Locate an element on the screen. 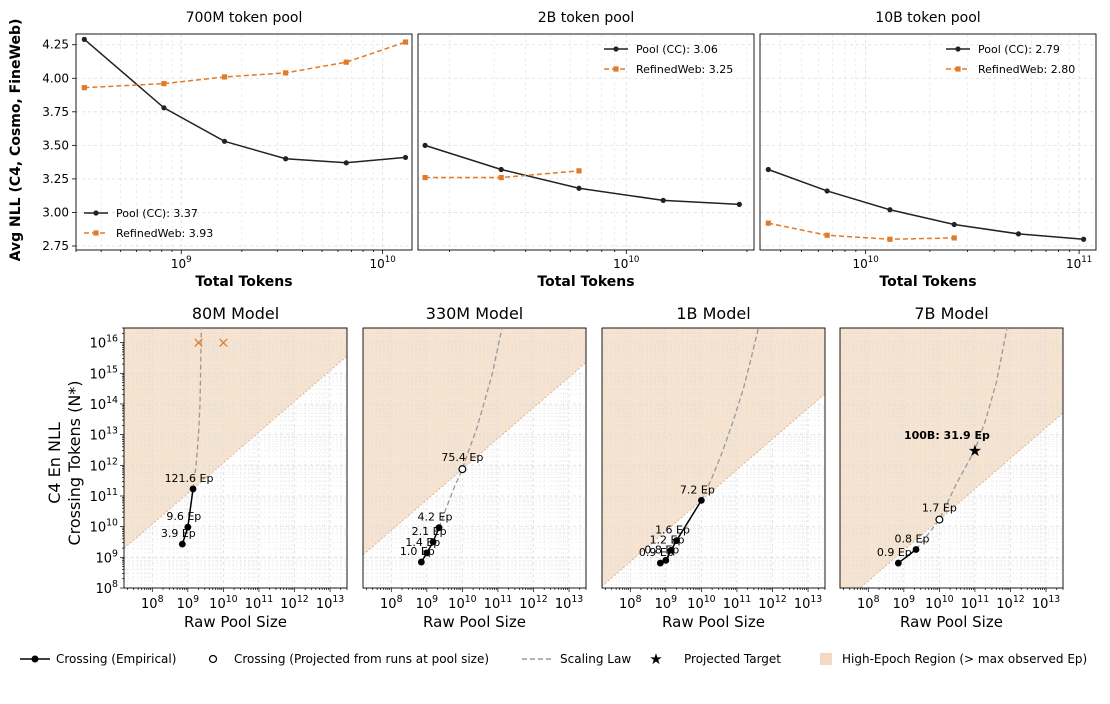 The image size is (1110, 704). y-tick-label: 1010 is located at coordinates (104, 527).